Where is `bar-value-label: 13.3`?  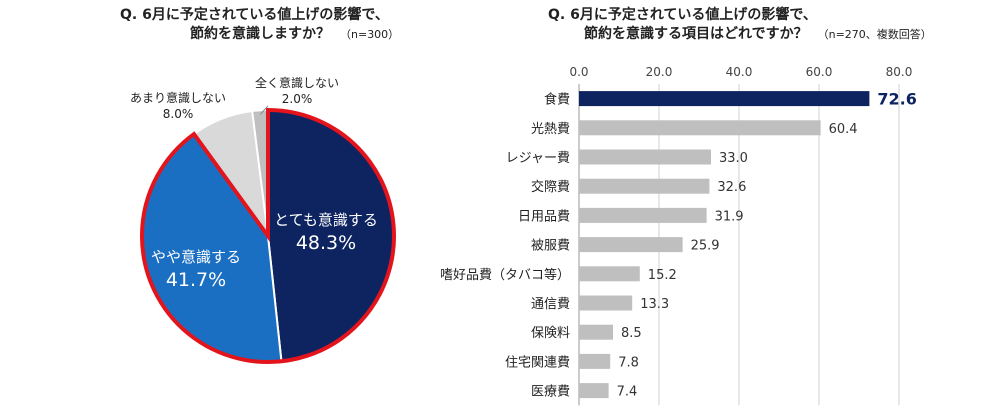 bar-value-label: 13.3 is located at coordinates (654, 304).